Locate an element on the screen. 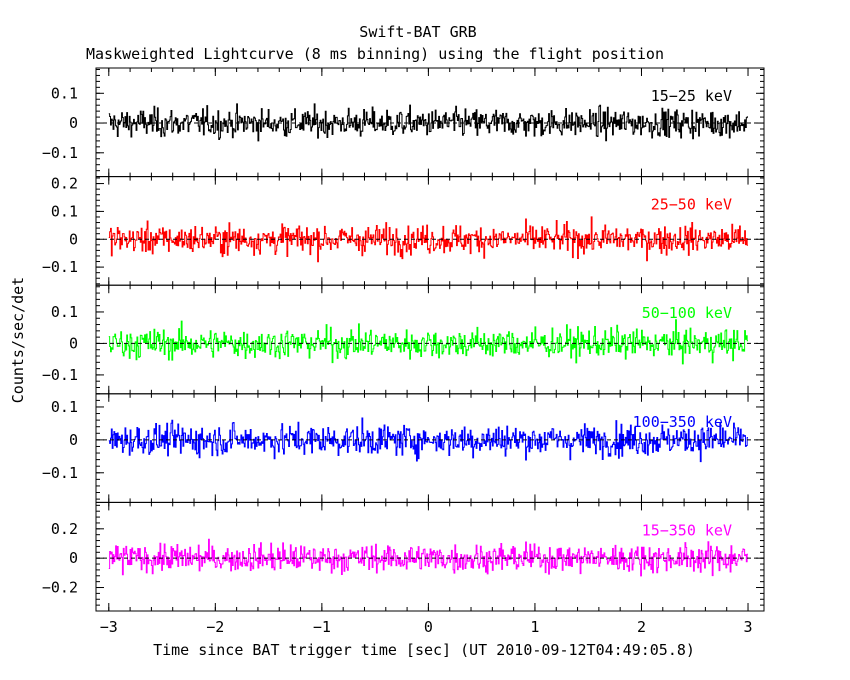  panel-100-350-kev: −0.1 0 0.1 100−350 keV is located at coordinates (403, 448).